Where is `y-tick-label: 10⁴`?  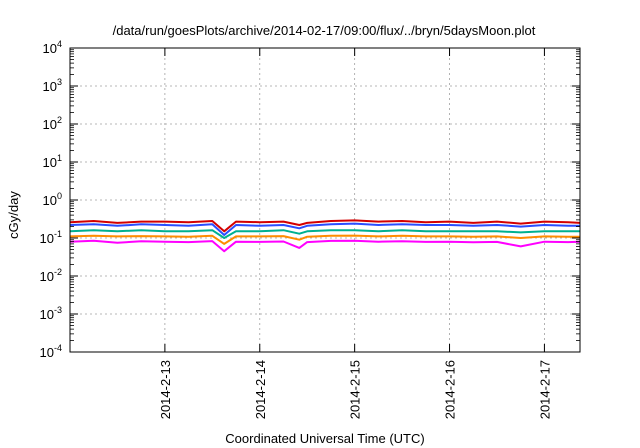 y-tick-label: 10⁴ is located at coordinates (52, 47).